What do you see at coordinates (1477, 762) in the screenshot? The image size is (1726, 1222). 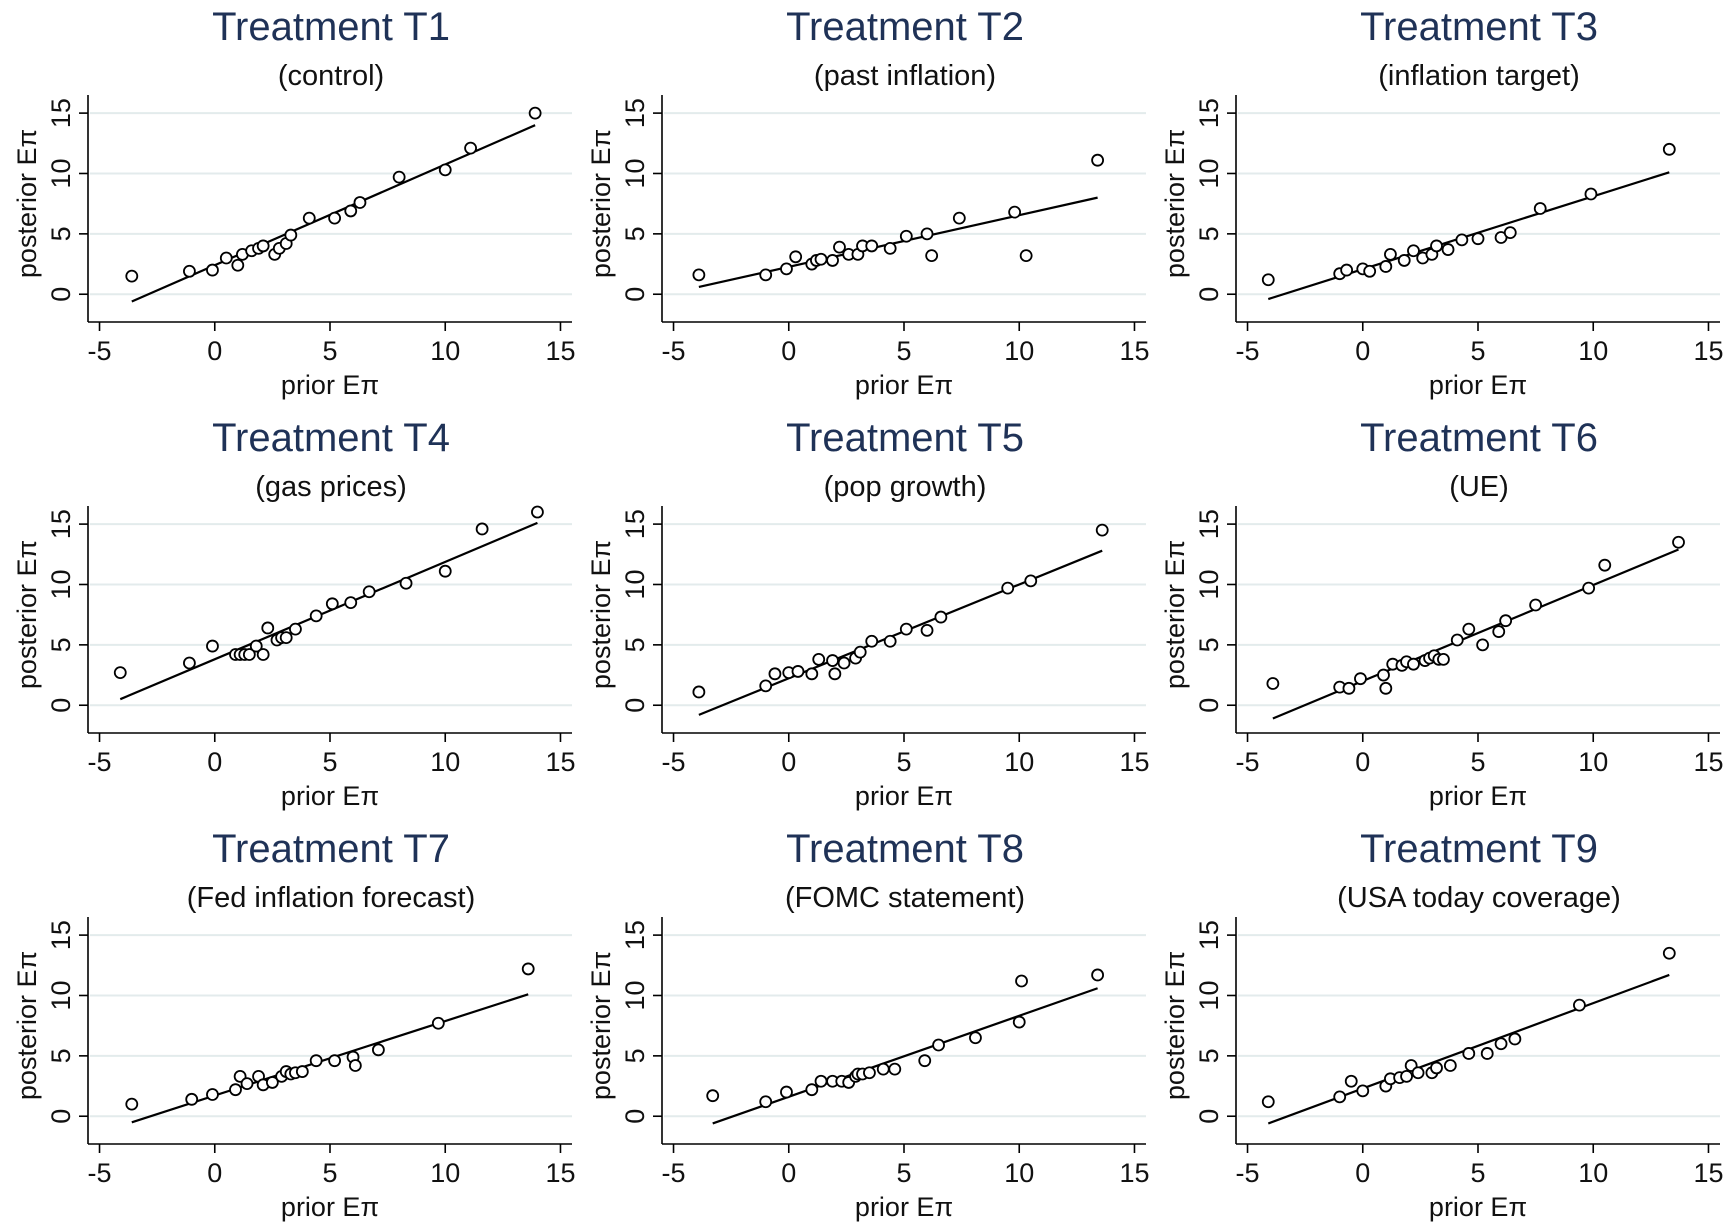 I see `x-tick-label: 5` at bounding box center [1477, 762].